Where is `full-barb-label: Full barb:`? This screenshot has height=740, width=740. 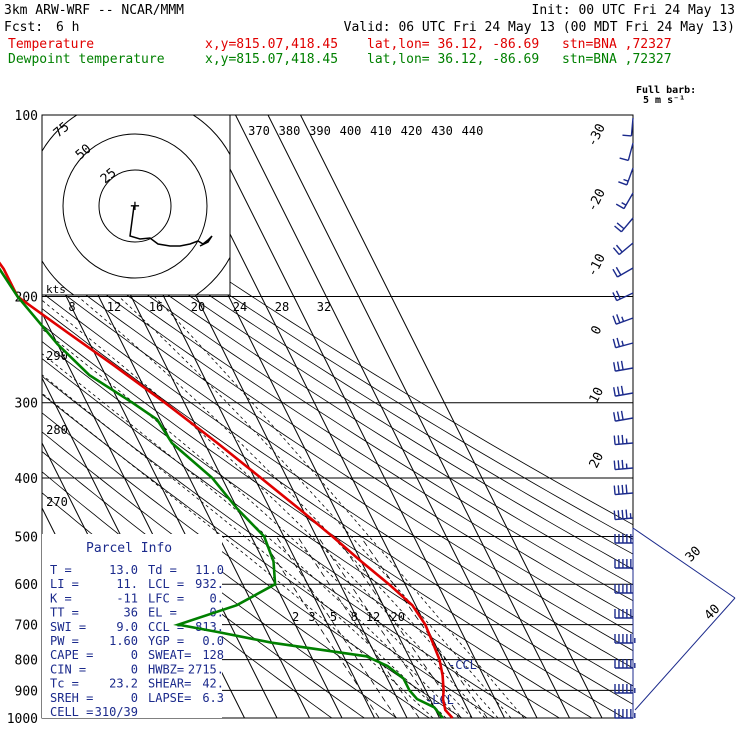
full-barb-label: Full barb: is located at coordinates (666, 90).